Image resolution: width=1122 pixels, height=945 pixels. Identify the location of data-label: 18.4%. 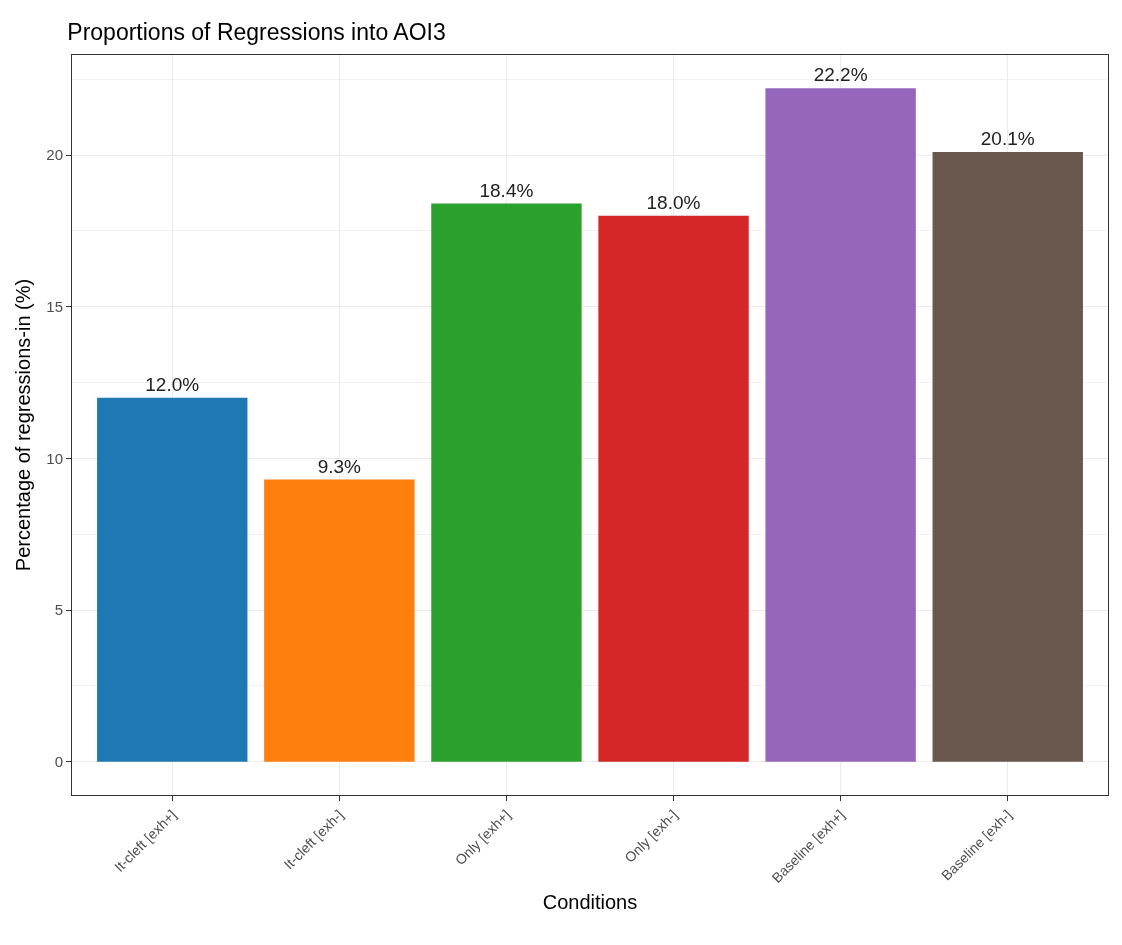
(506, 190).